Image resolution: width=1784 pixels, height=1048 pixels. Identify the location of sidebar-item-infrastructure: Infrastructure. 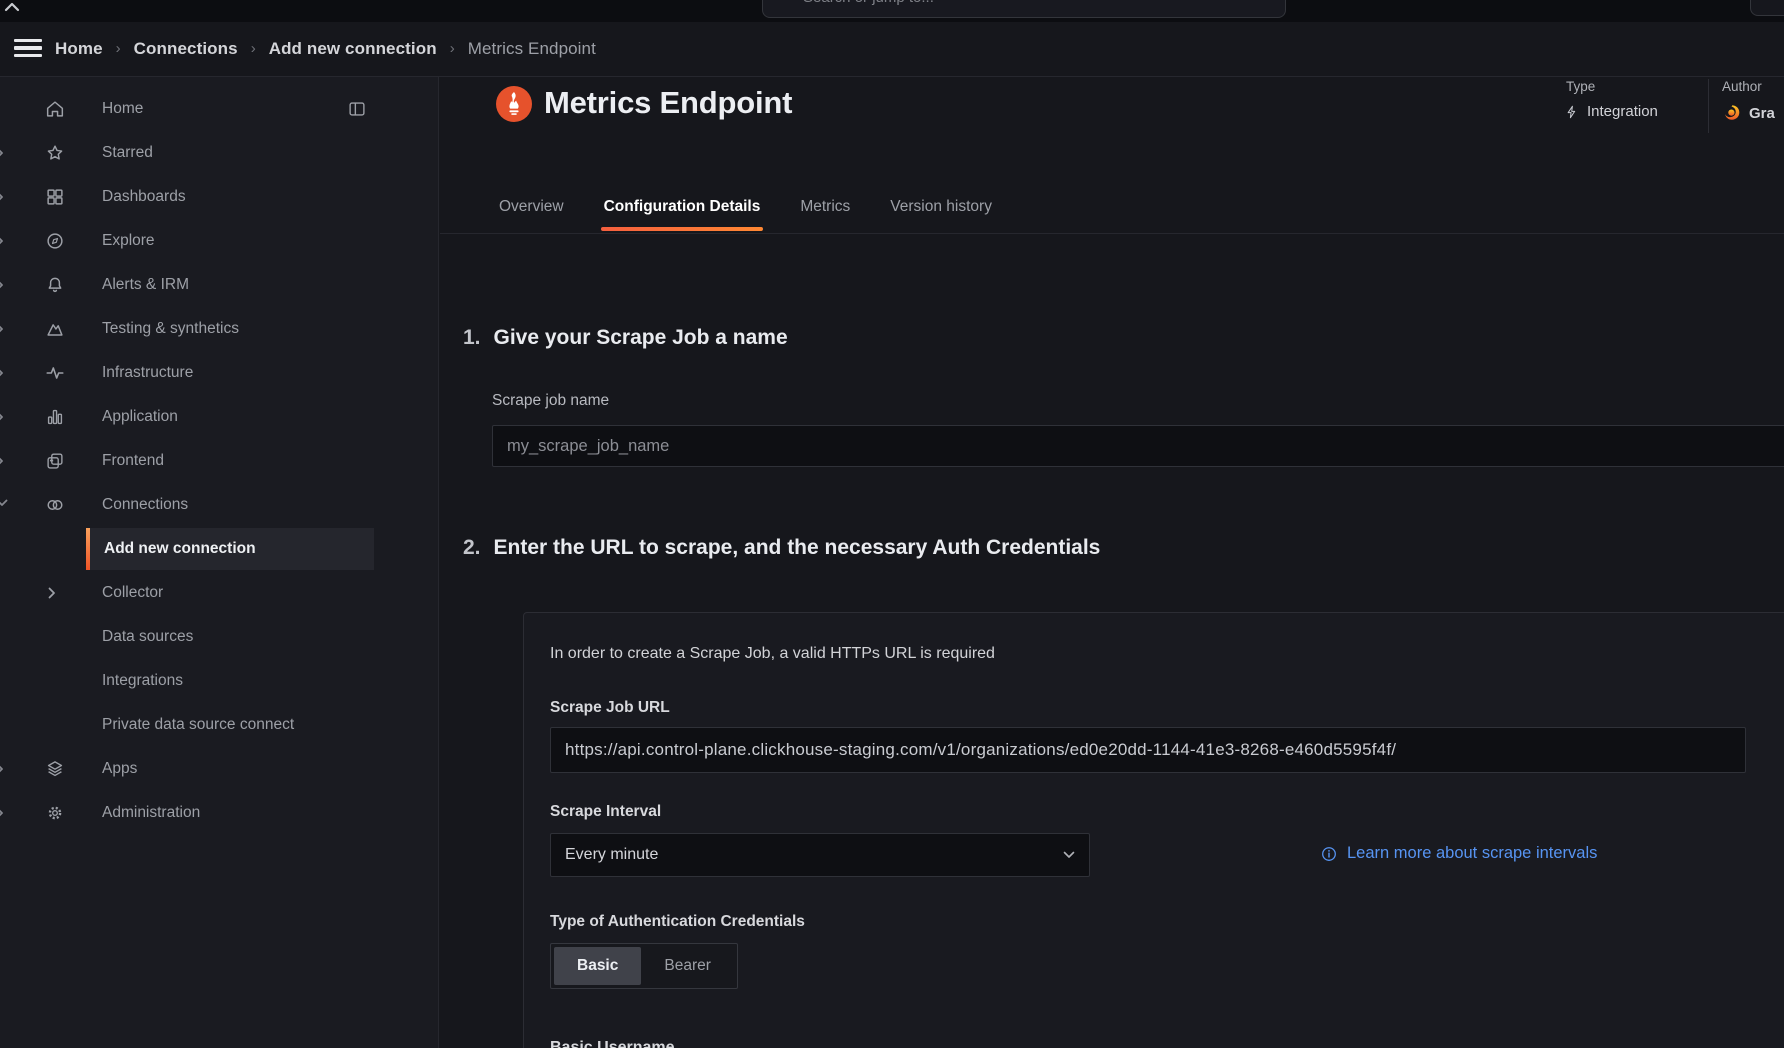
(219, 373).